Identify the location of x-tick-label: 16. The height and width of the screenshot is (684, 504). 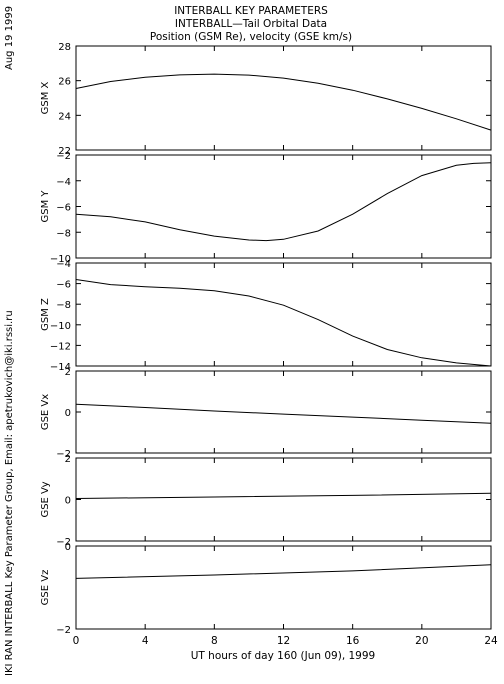
(353, 641).